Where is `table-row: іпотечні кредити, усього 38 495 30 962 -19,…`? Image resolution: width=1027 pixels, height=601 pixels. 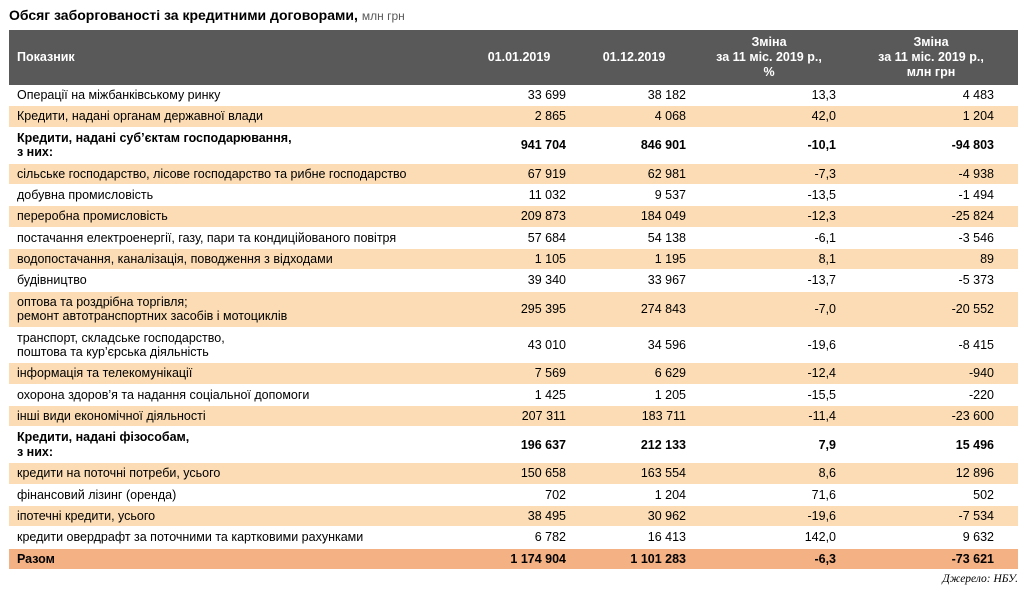
table-row: іпотечні кредити, усього 38 495 30 962 -19,… is located at coordinates (513, 516).